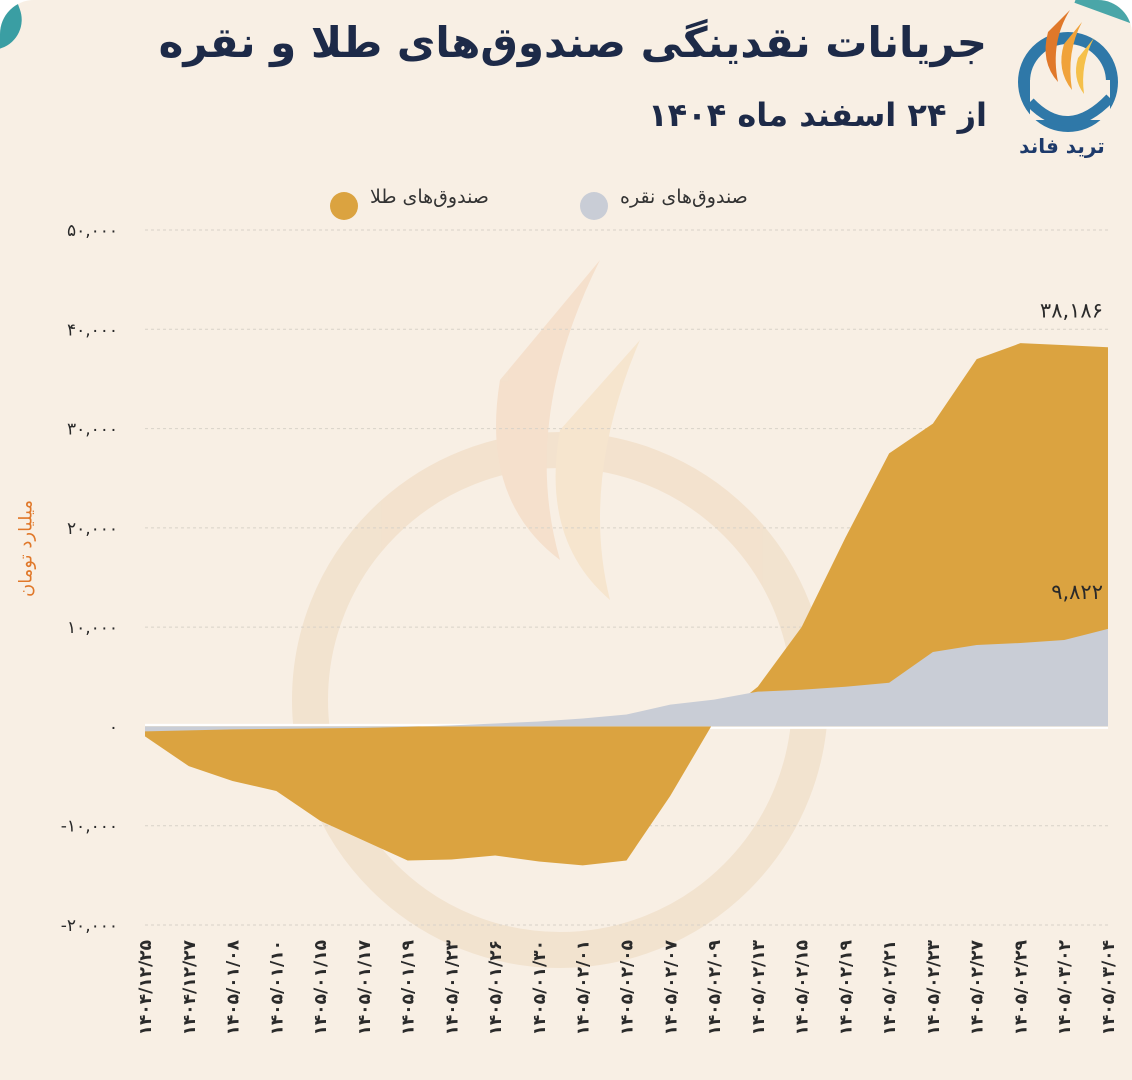  I want to click on x-tick-label-15: ۱۴۰۵/۰۲/۱۵, so click(803, 987).